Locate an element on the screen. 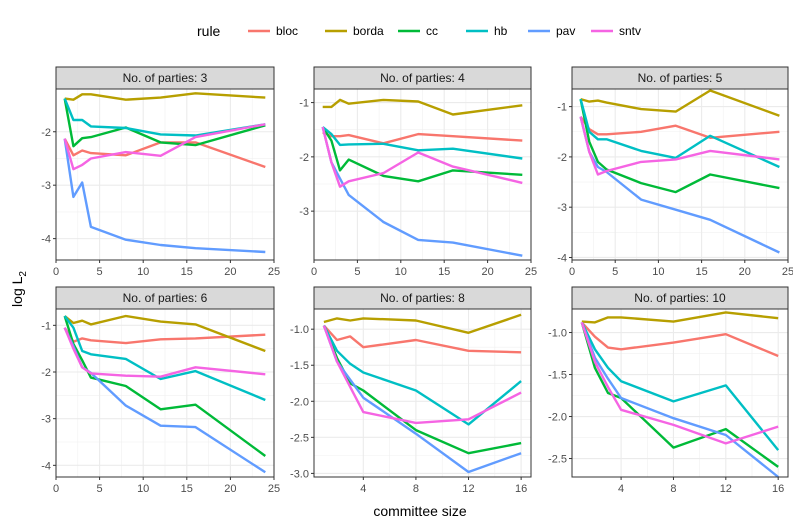 The image size is (793, 528). panel-strip-label: No. of parties: 4 is located at coordinates (422, 78).